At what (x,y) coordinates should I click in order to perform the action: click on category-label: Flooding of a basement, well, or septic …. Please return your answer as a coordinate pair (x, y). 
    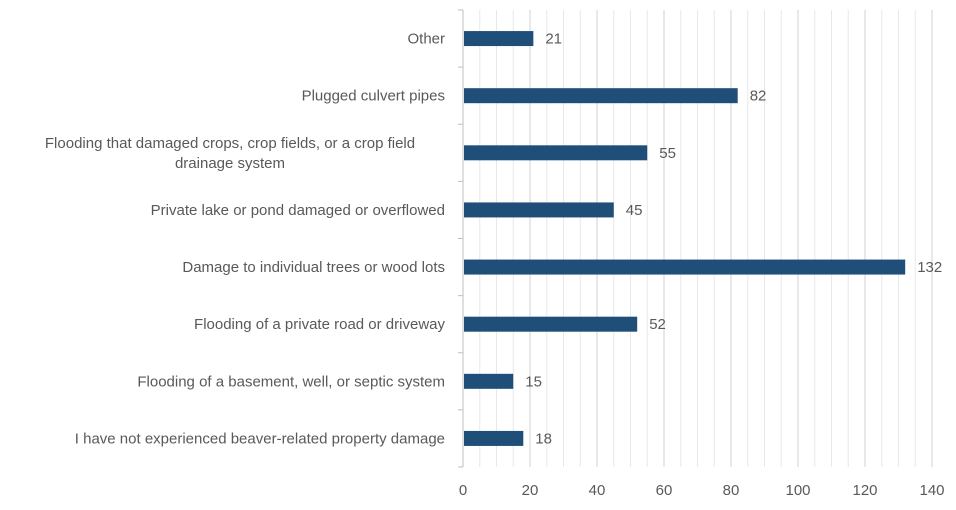
    Looking at the image, I should click on (291, 381).